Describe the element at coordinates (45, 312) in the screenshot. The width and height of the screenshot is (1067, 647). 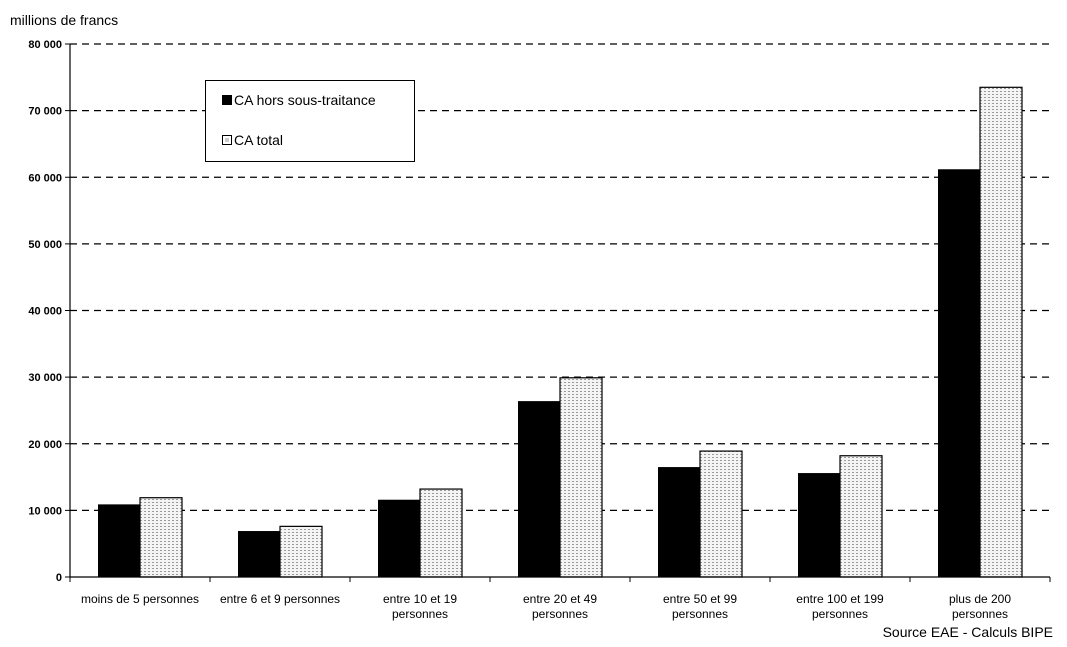
I see `y-tick-label: 40 000` at that location.